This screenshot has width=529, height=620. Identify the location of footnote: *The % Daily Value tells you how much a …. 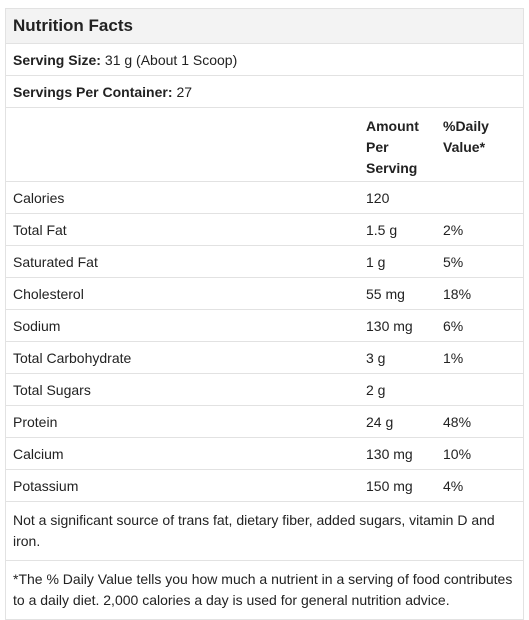
(264, 590).